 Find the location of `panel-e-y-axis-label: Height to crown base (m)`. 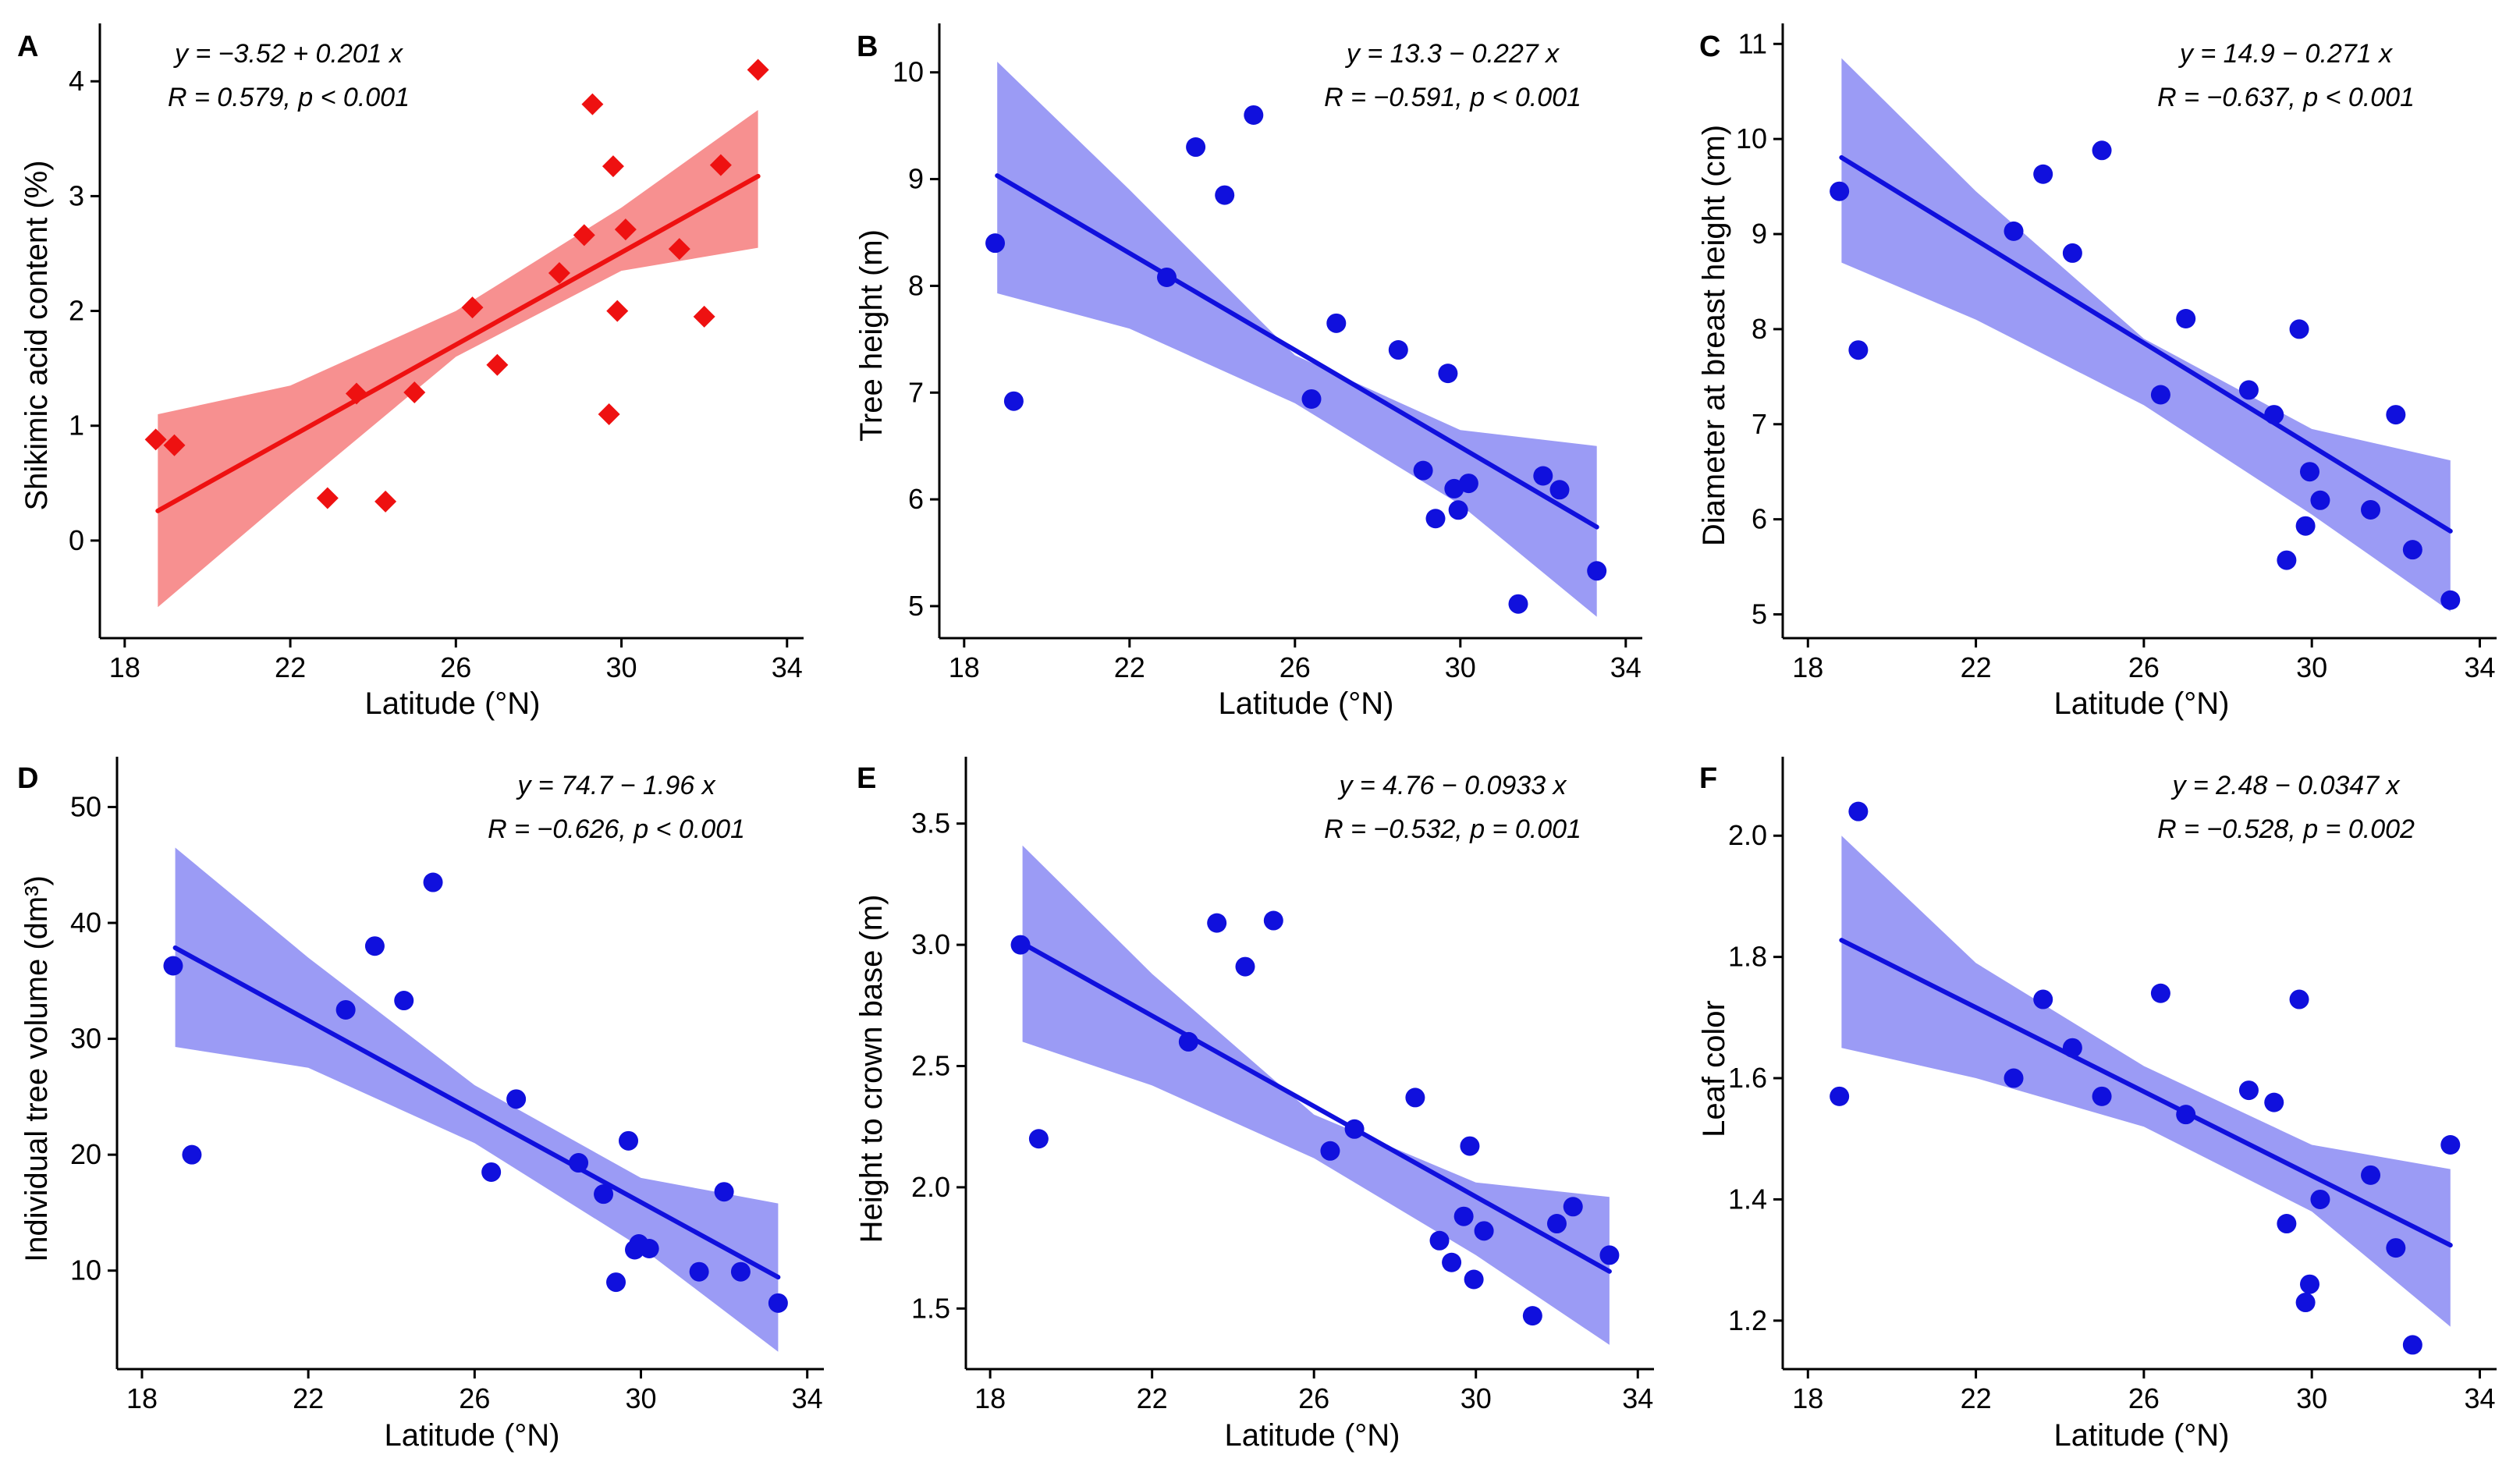

panel-e-y-axis-label: Height to crown base (m) is located at coordinates (872, 1069).